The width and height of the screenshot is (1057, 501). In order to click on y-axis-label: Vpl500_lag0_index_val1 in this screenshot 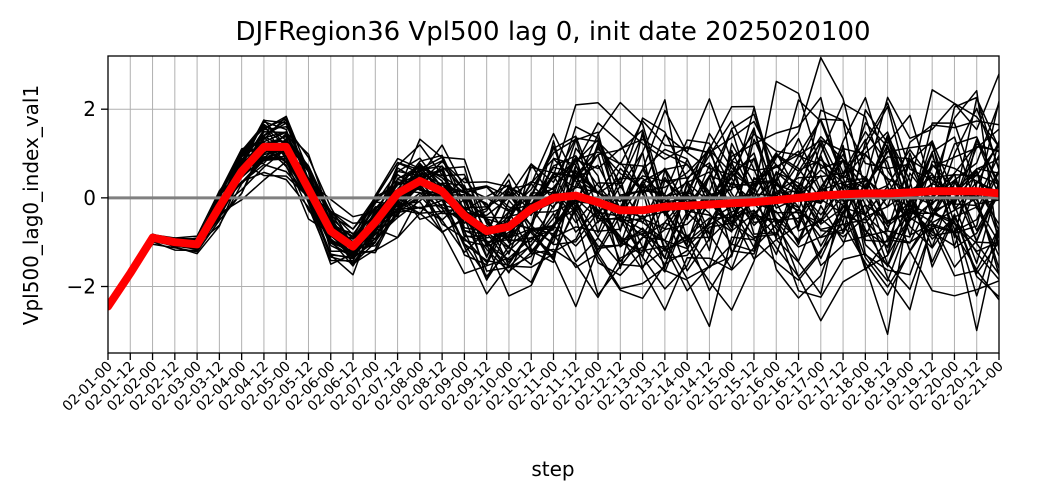, I will do `click(31, 205)`.